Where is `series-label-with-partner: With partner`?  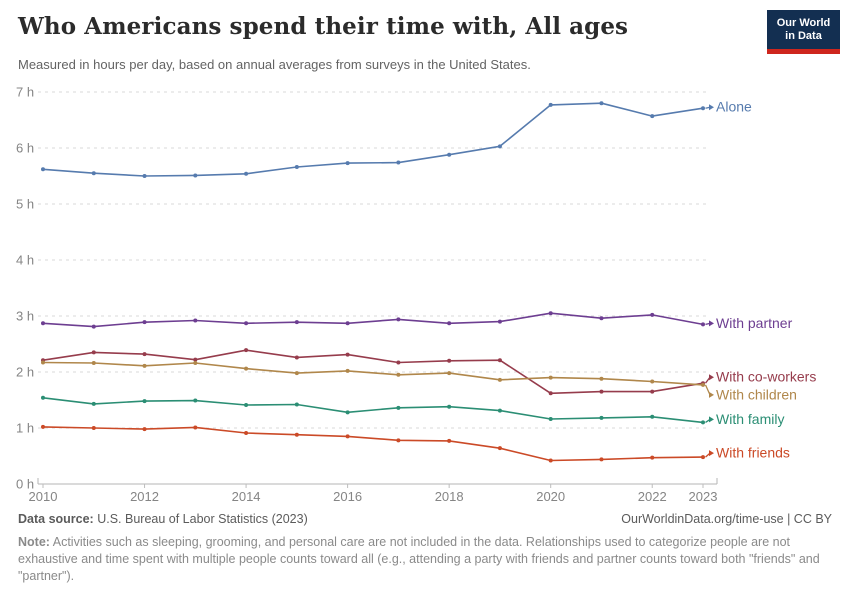
series-label-with-partner: With partner is located at coordinates (754, 323).